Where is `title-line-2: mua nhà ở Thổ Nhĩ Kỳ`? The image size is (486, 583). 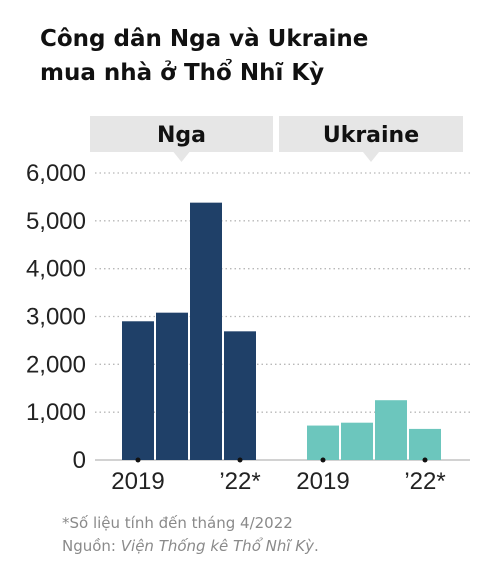
title-line-2: mua nhà ở Thổ Nhĩ Kỳ is located at coordinates (182, 73).